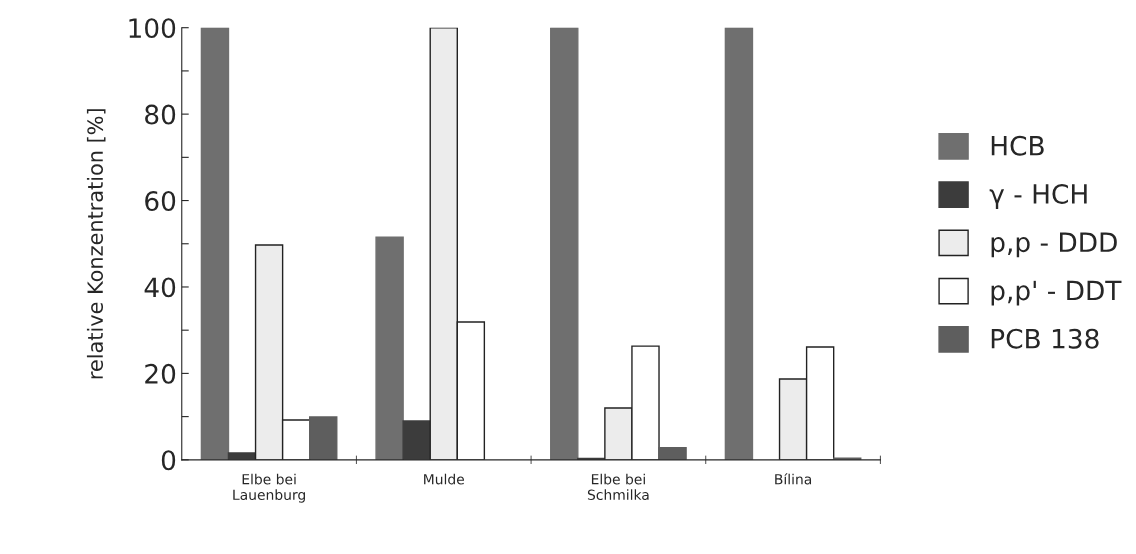  I want to click on y-tick-label: 20, so click(160, 373).